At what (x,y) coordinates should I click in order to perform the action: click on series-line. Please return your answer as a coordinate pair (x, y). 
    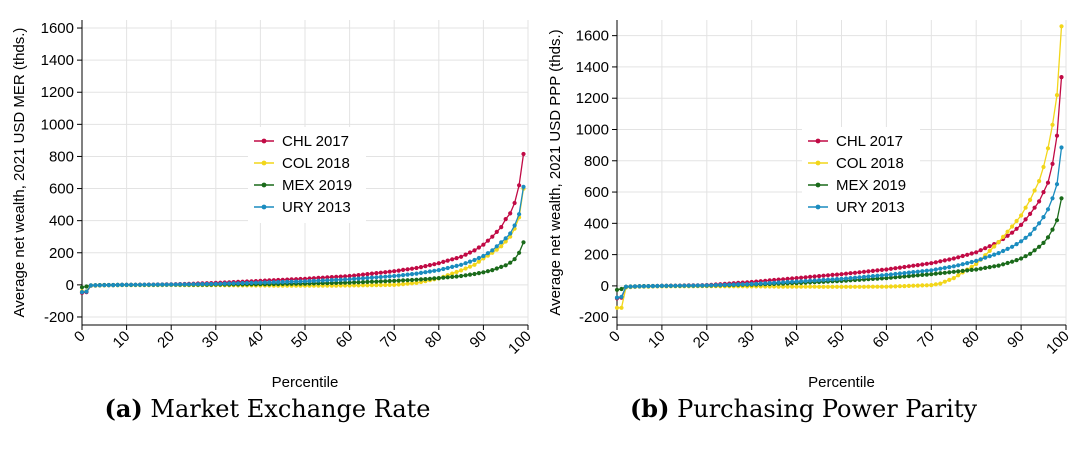
    Looking at the image, I should click on (839, 223).